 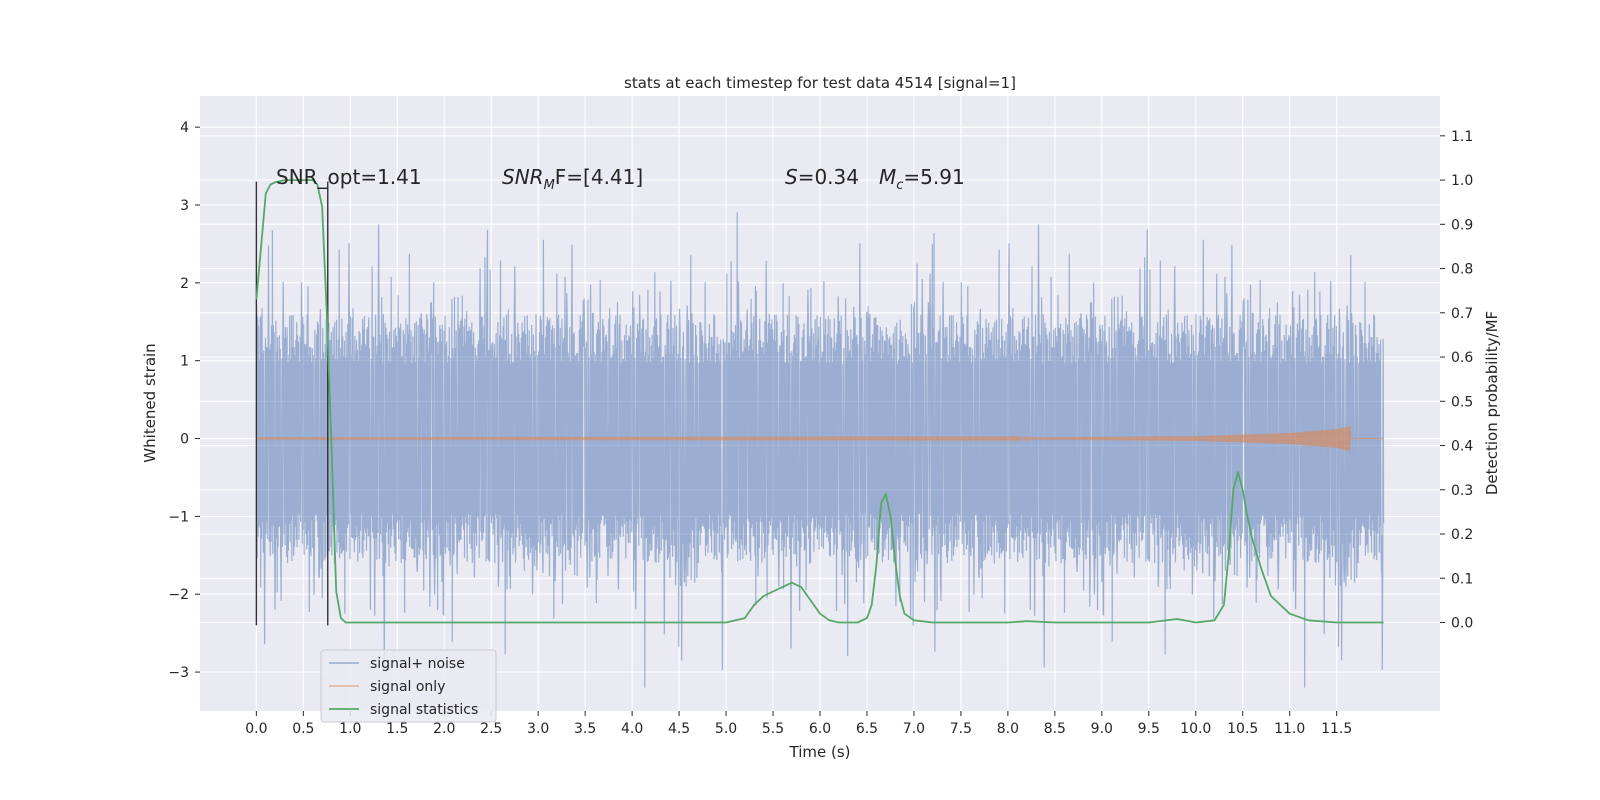 I want to click on y2-tick-label: 0.0, so click(x=1462, y=624).